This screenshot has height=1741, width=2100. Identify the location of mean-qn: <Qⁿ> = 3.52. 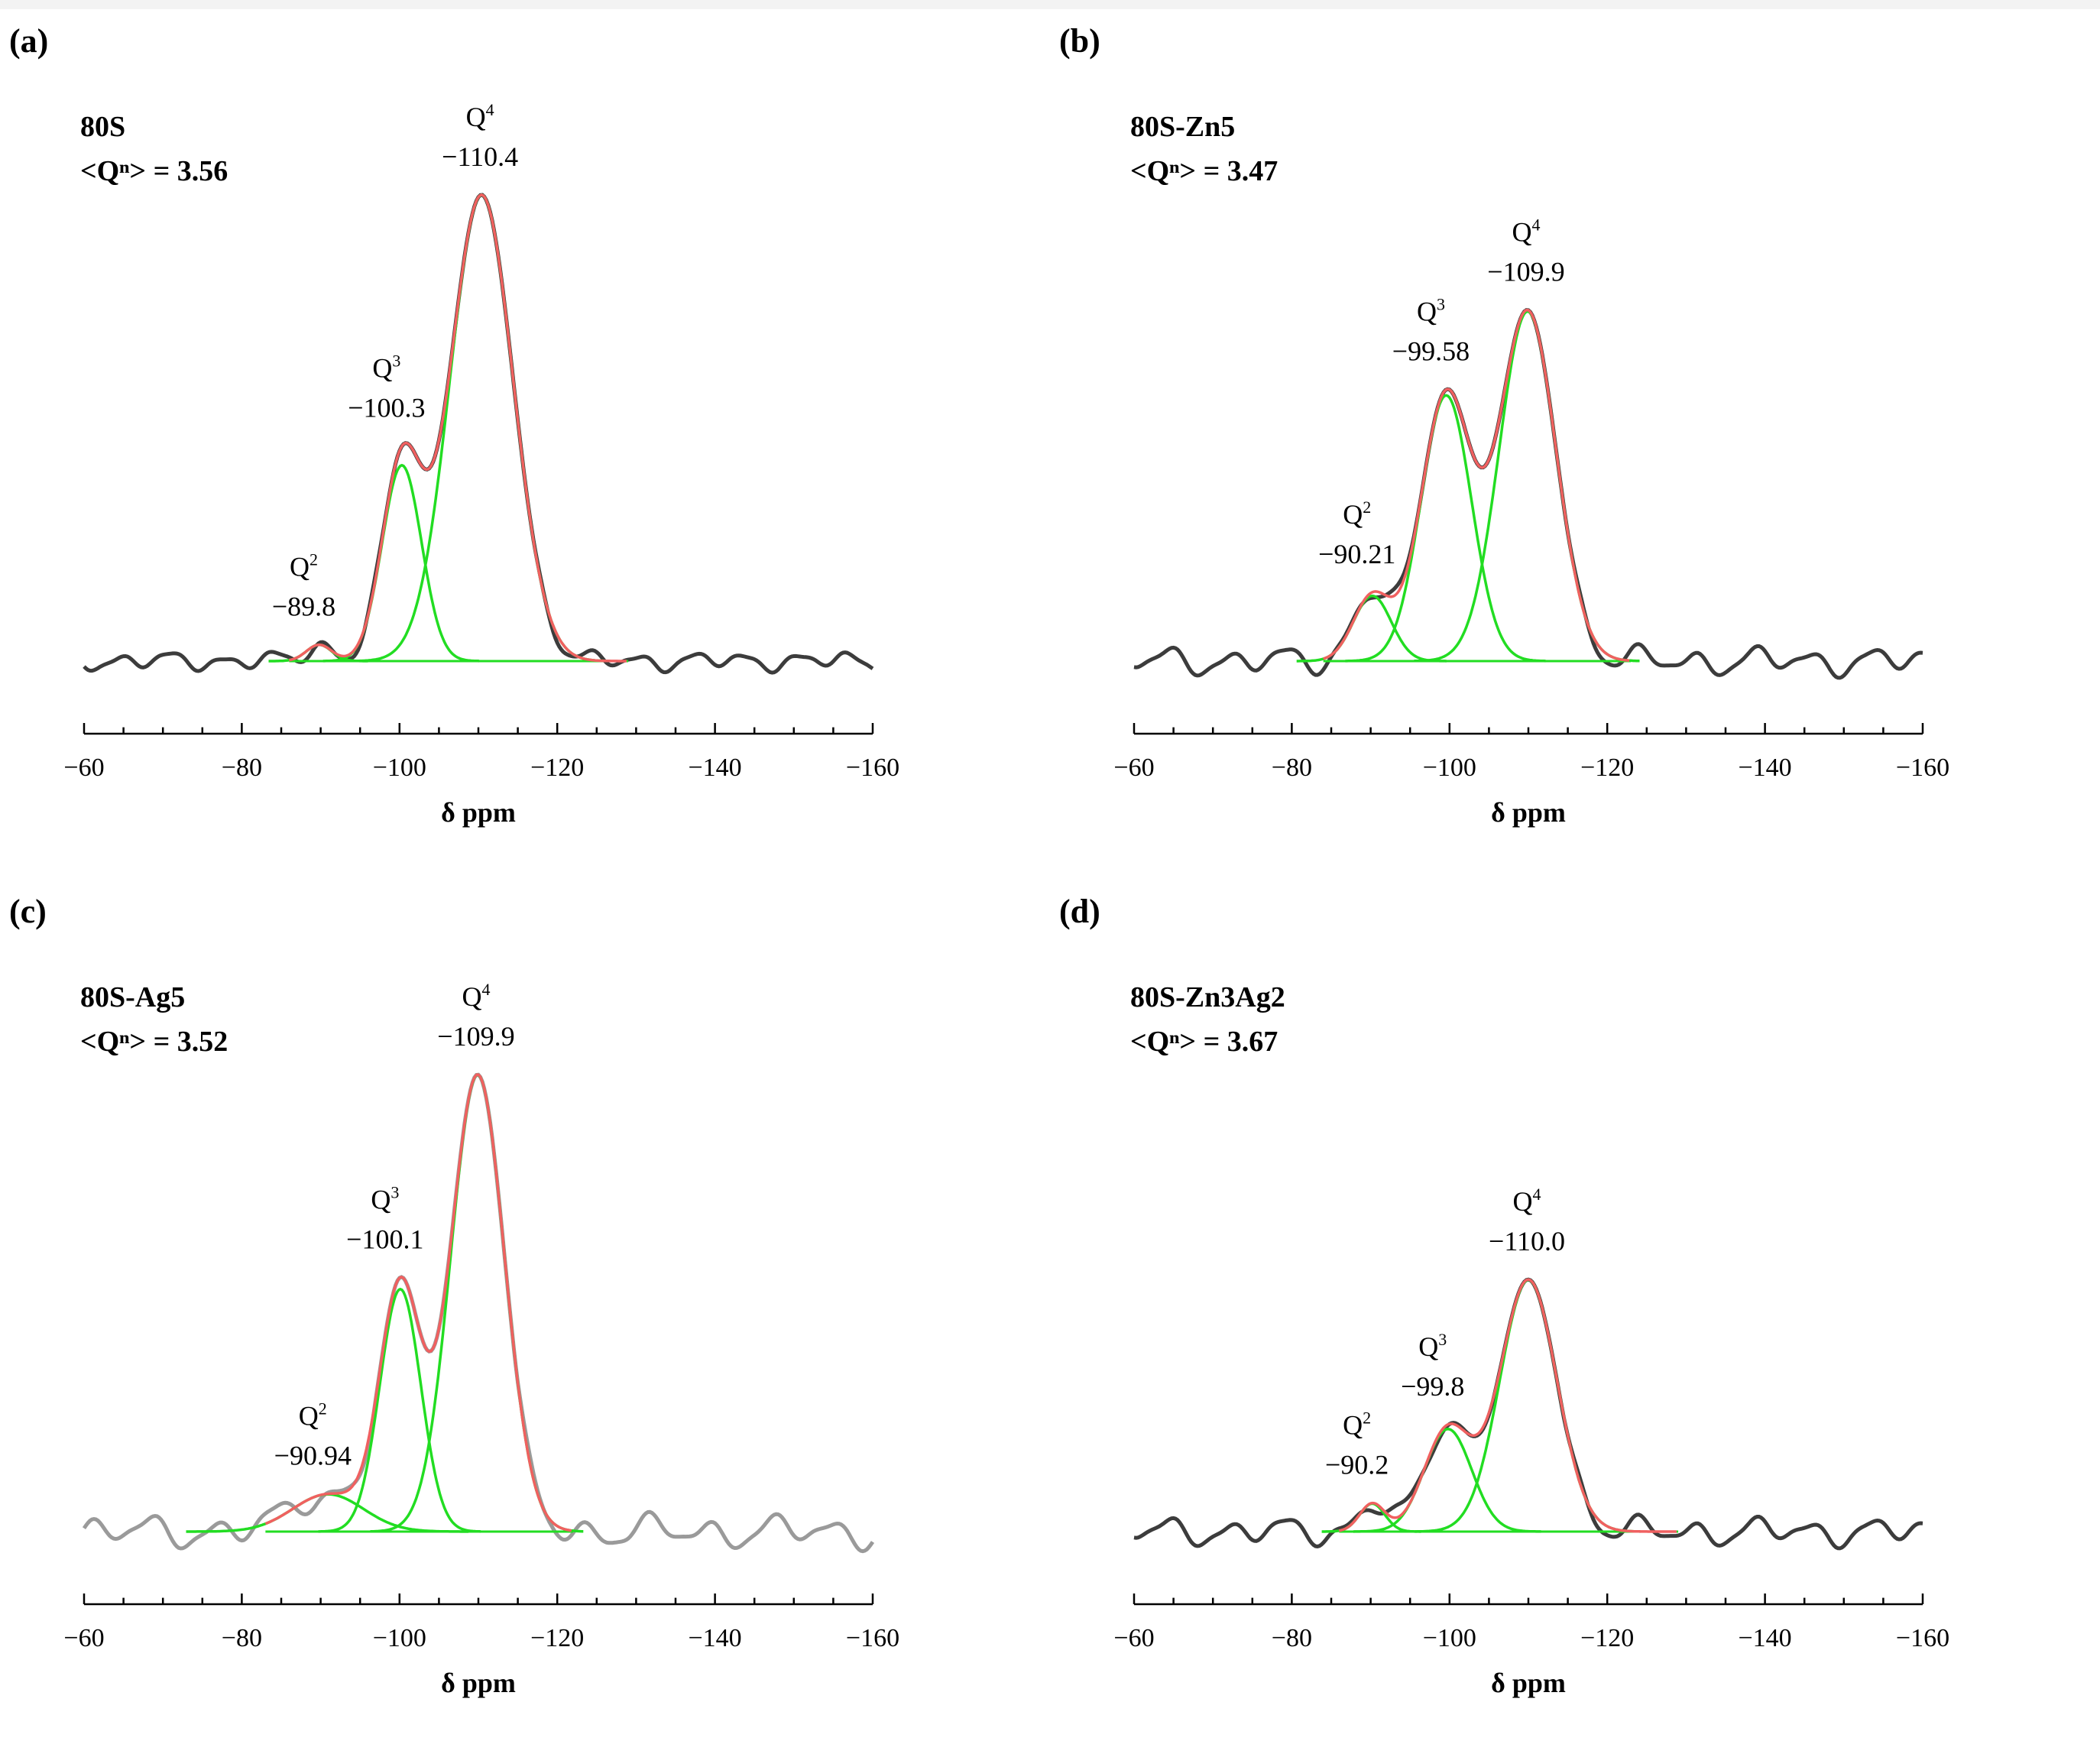
(154, 1042).